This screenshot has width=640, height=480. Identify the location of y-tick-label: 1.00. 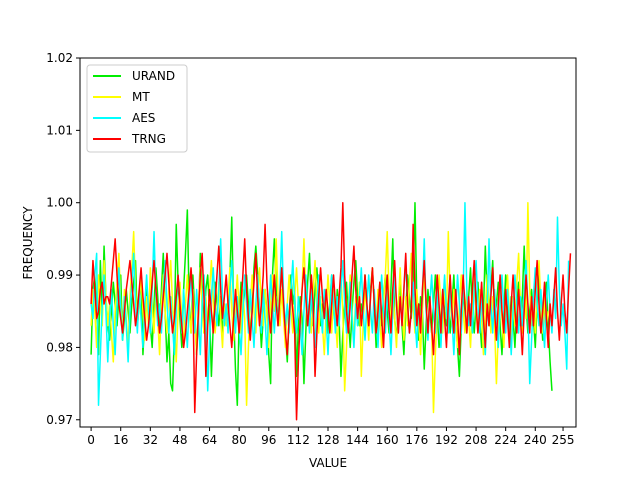
(59, 203).